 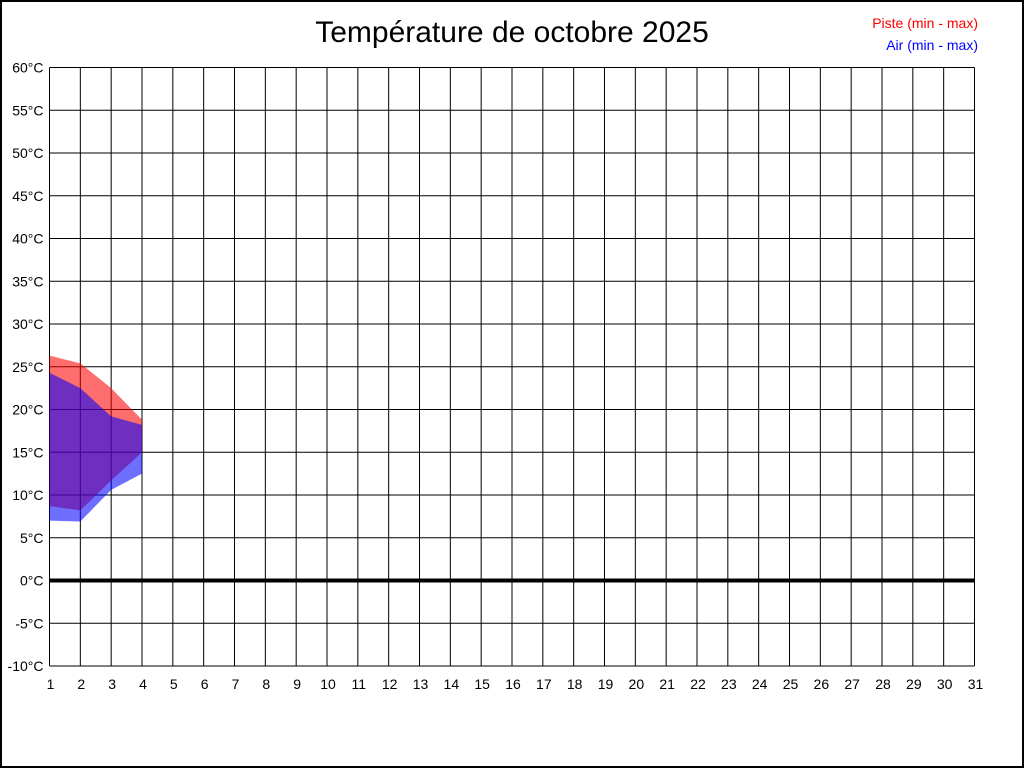 What do you see at coordinates (637, 684) in the screenshot?
I see `x-tick-label: 20` at bounding box center [637, 684].